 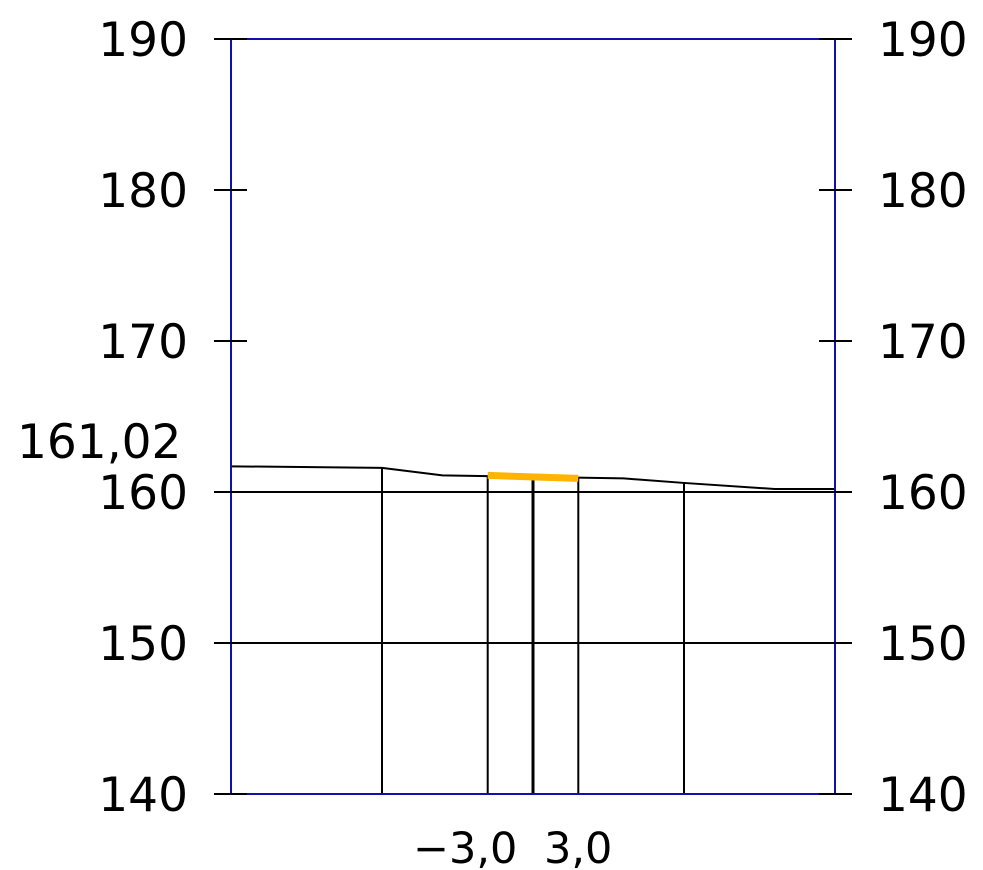 I want to click on right-tick-label-150: 150, so click(x=923, y=644).